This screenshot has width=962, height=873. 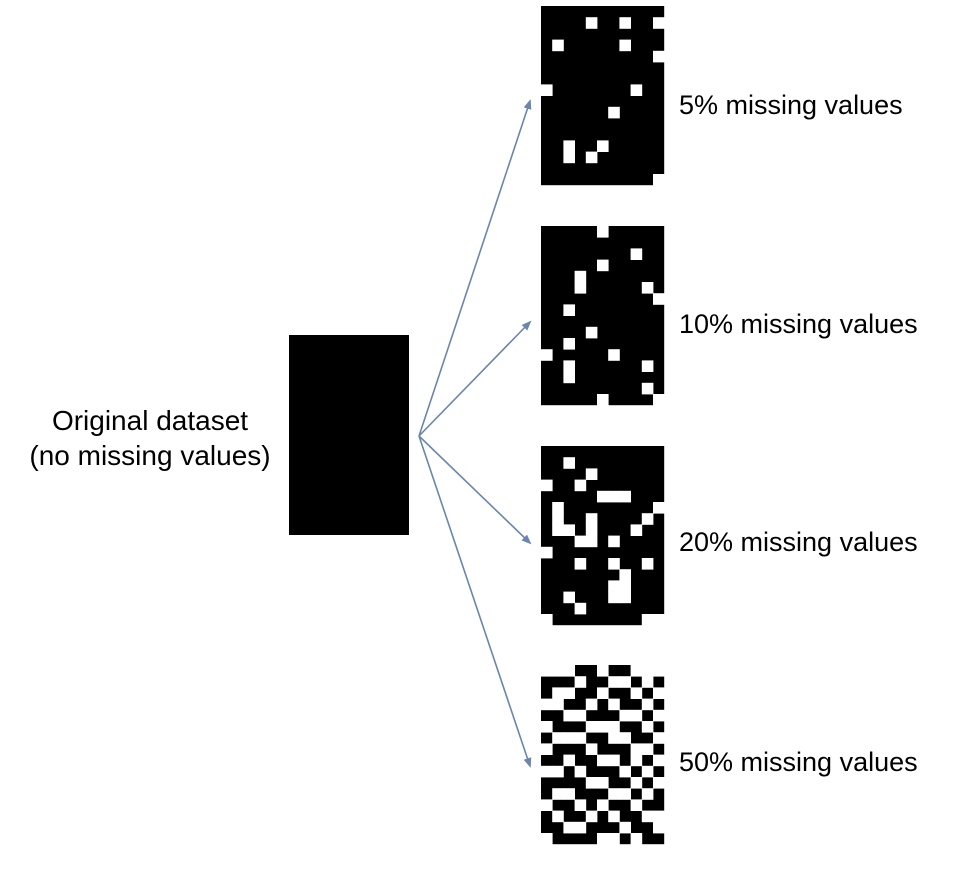 What do you see at coordinates (798, 762) in the screenshot?
I see `panel-label-50-percent: 50% missing values` at bounding box center [798, 762].